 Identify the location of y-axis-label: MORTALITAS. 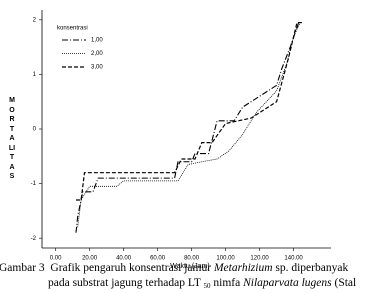
(12, 138).